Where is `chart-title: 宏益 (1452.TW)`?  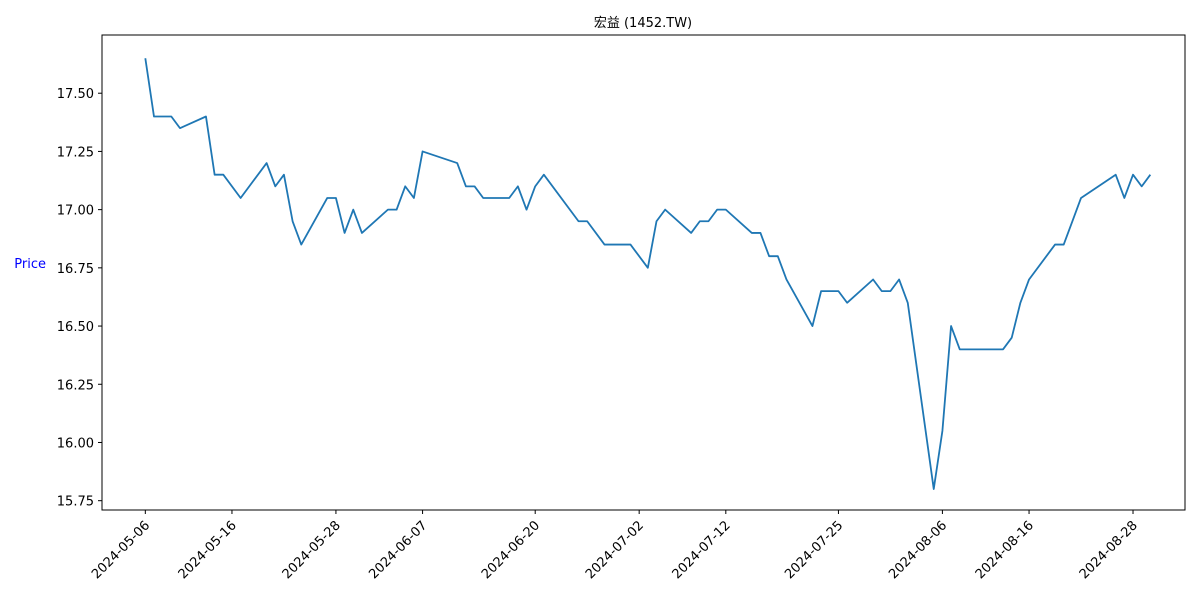
chart-title: 宏益 (1452.TW) is located at coordinates (643, 23).